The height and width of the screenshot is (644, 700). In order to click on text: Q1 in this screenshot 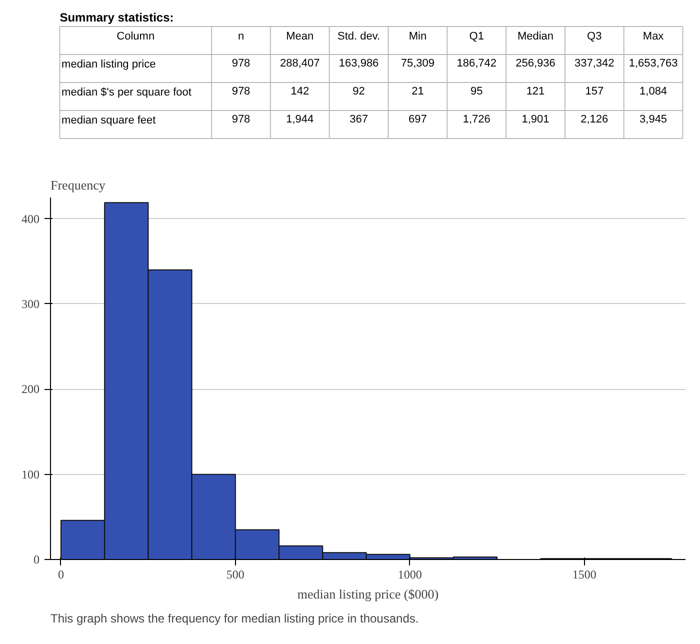, I will do `click(476, 36)`.